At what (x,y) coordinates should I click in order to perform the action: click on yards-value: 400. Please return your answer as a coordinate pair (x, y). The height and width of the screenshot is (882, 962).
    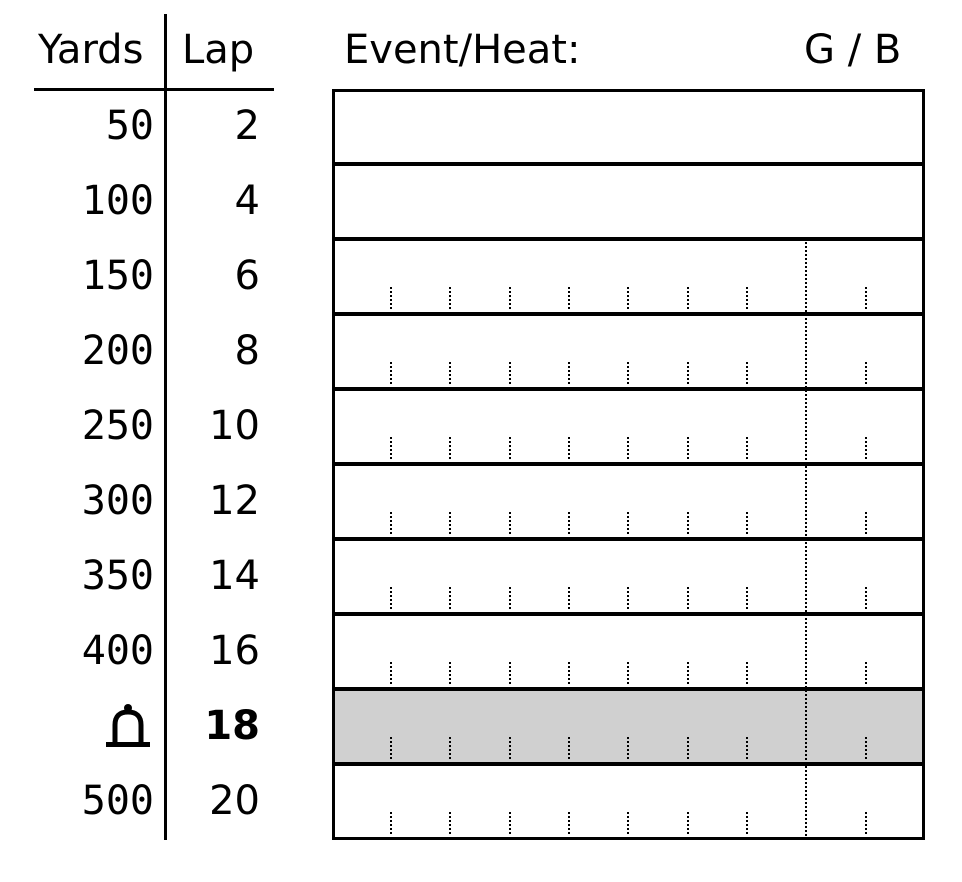
    Looking at the image, I should click on (117, 651).